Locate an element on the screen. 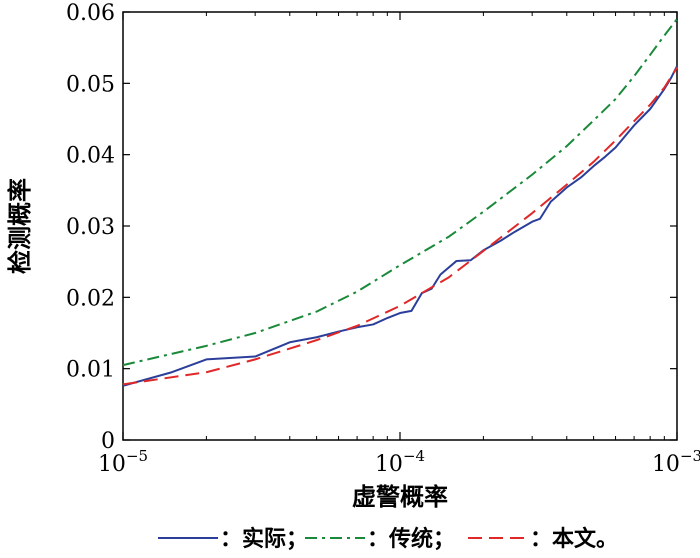  legend: ：实际； ：传统； ：本文。 is located at coordinates (388, 539).